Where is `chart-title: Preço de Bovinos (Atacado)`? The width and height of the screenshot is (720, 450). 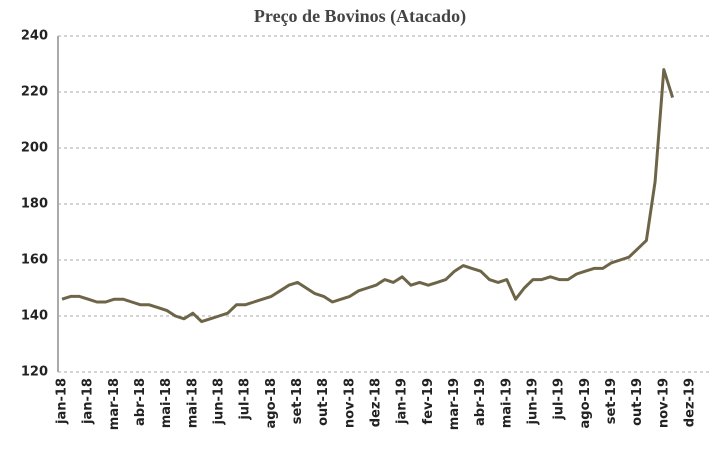
chart-title: Preço de Bovinos (Atacado) is located at coordinates (360, 16).